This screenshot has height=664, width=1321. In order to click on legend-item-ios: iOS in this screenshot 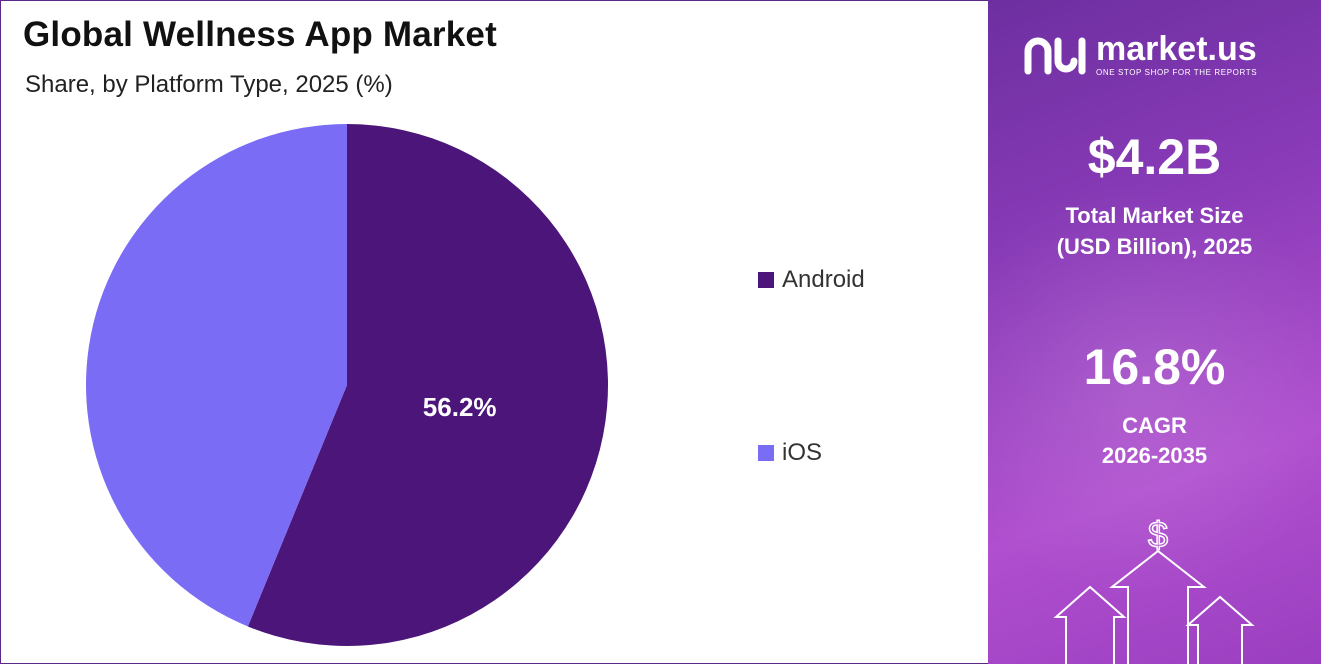, I will do `click(790, 453)`.